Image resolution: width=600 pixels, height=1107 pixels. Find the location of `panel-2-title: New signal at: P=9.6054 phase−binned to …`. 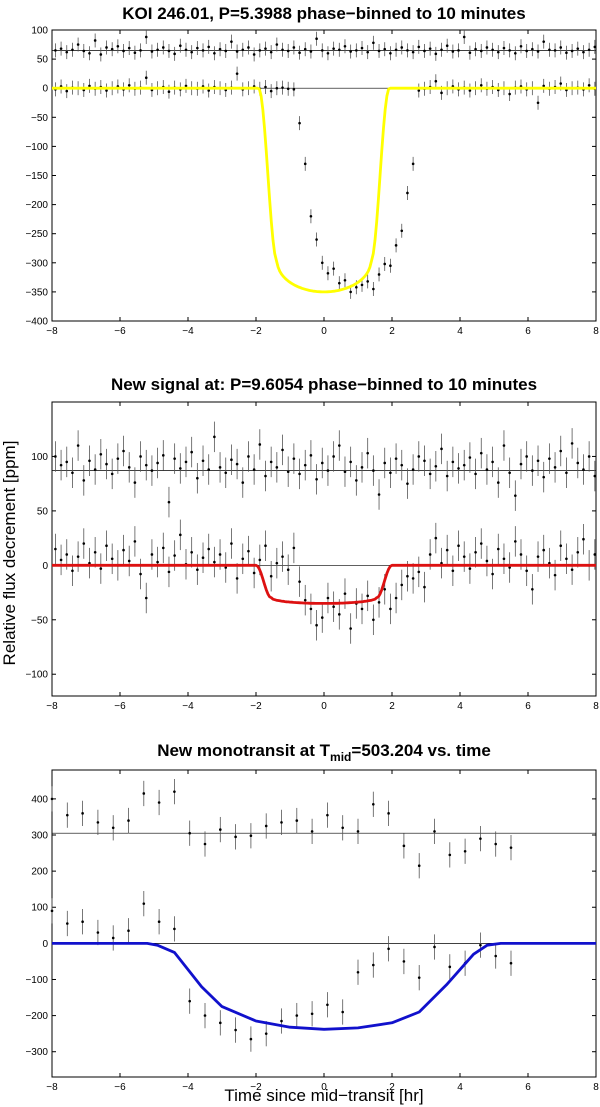

panel-2-title: New signal at: P=9.6054 phase−binned to … is located at coordinates (324, 384).